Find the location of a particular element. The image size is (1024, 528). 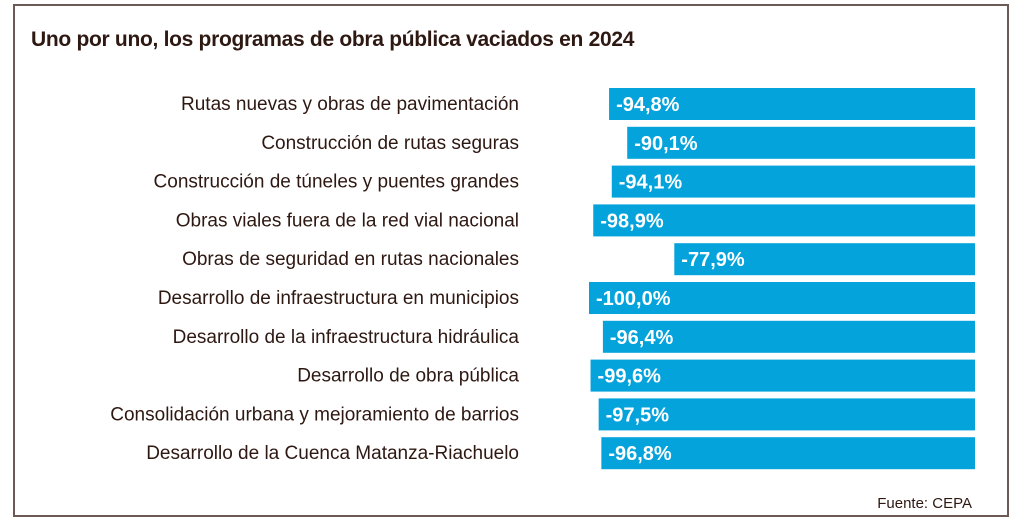

source-note: Fuente: CEPA is located at coordinates (924, 503).